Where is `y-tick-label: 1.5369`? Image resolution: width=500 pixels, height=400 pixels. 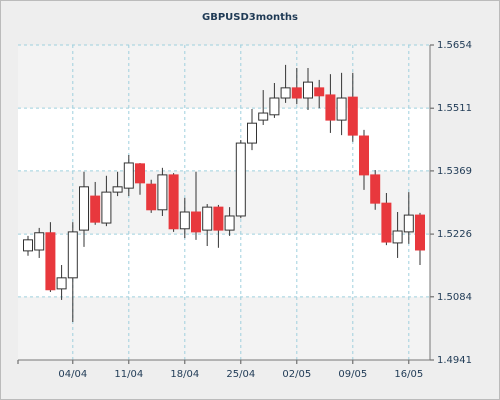
y-tick-label: 1.5369 is located at coordinates (454, 171).